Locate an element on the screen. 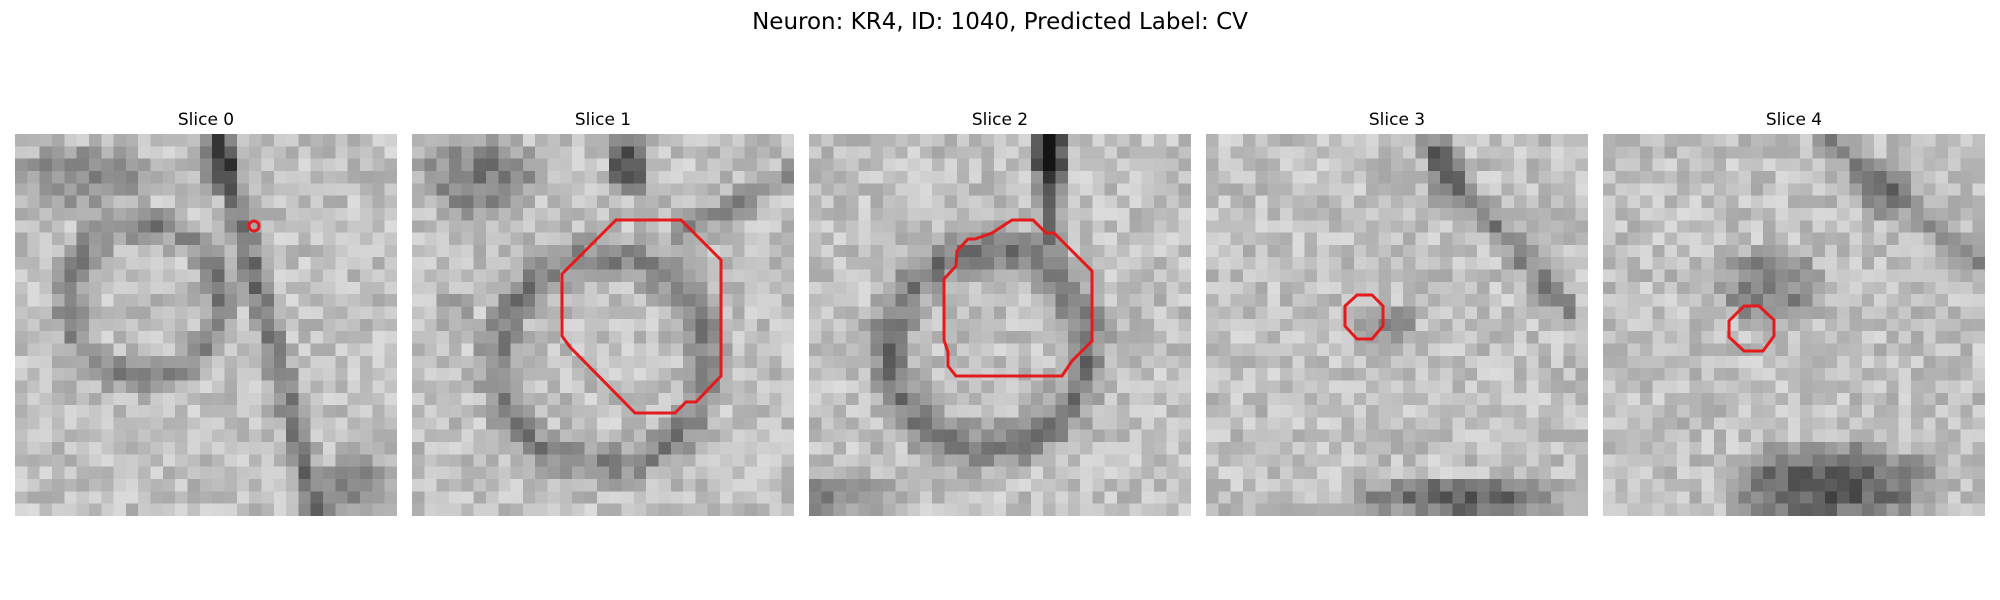 The width and height of the screenshot is (2000, 600). slice-title-1: Slice 1 is located at coordinates (603, 120).